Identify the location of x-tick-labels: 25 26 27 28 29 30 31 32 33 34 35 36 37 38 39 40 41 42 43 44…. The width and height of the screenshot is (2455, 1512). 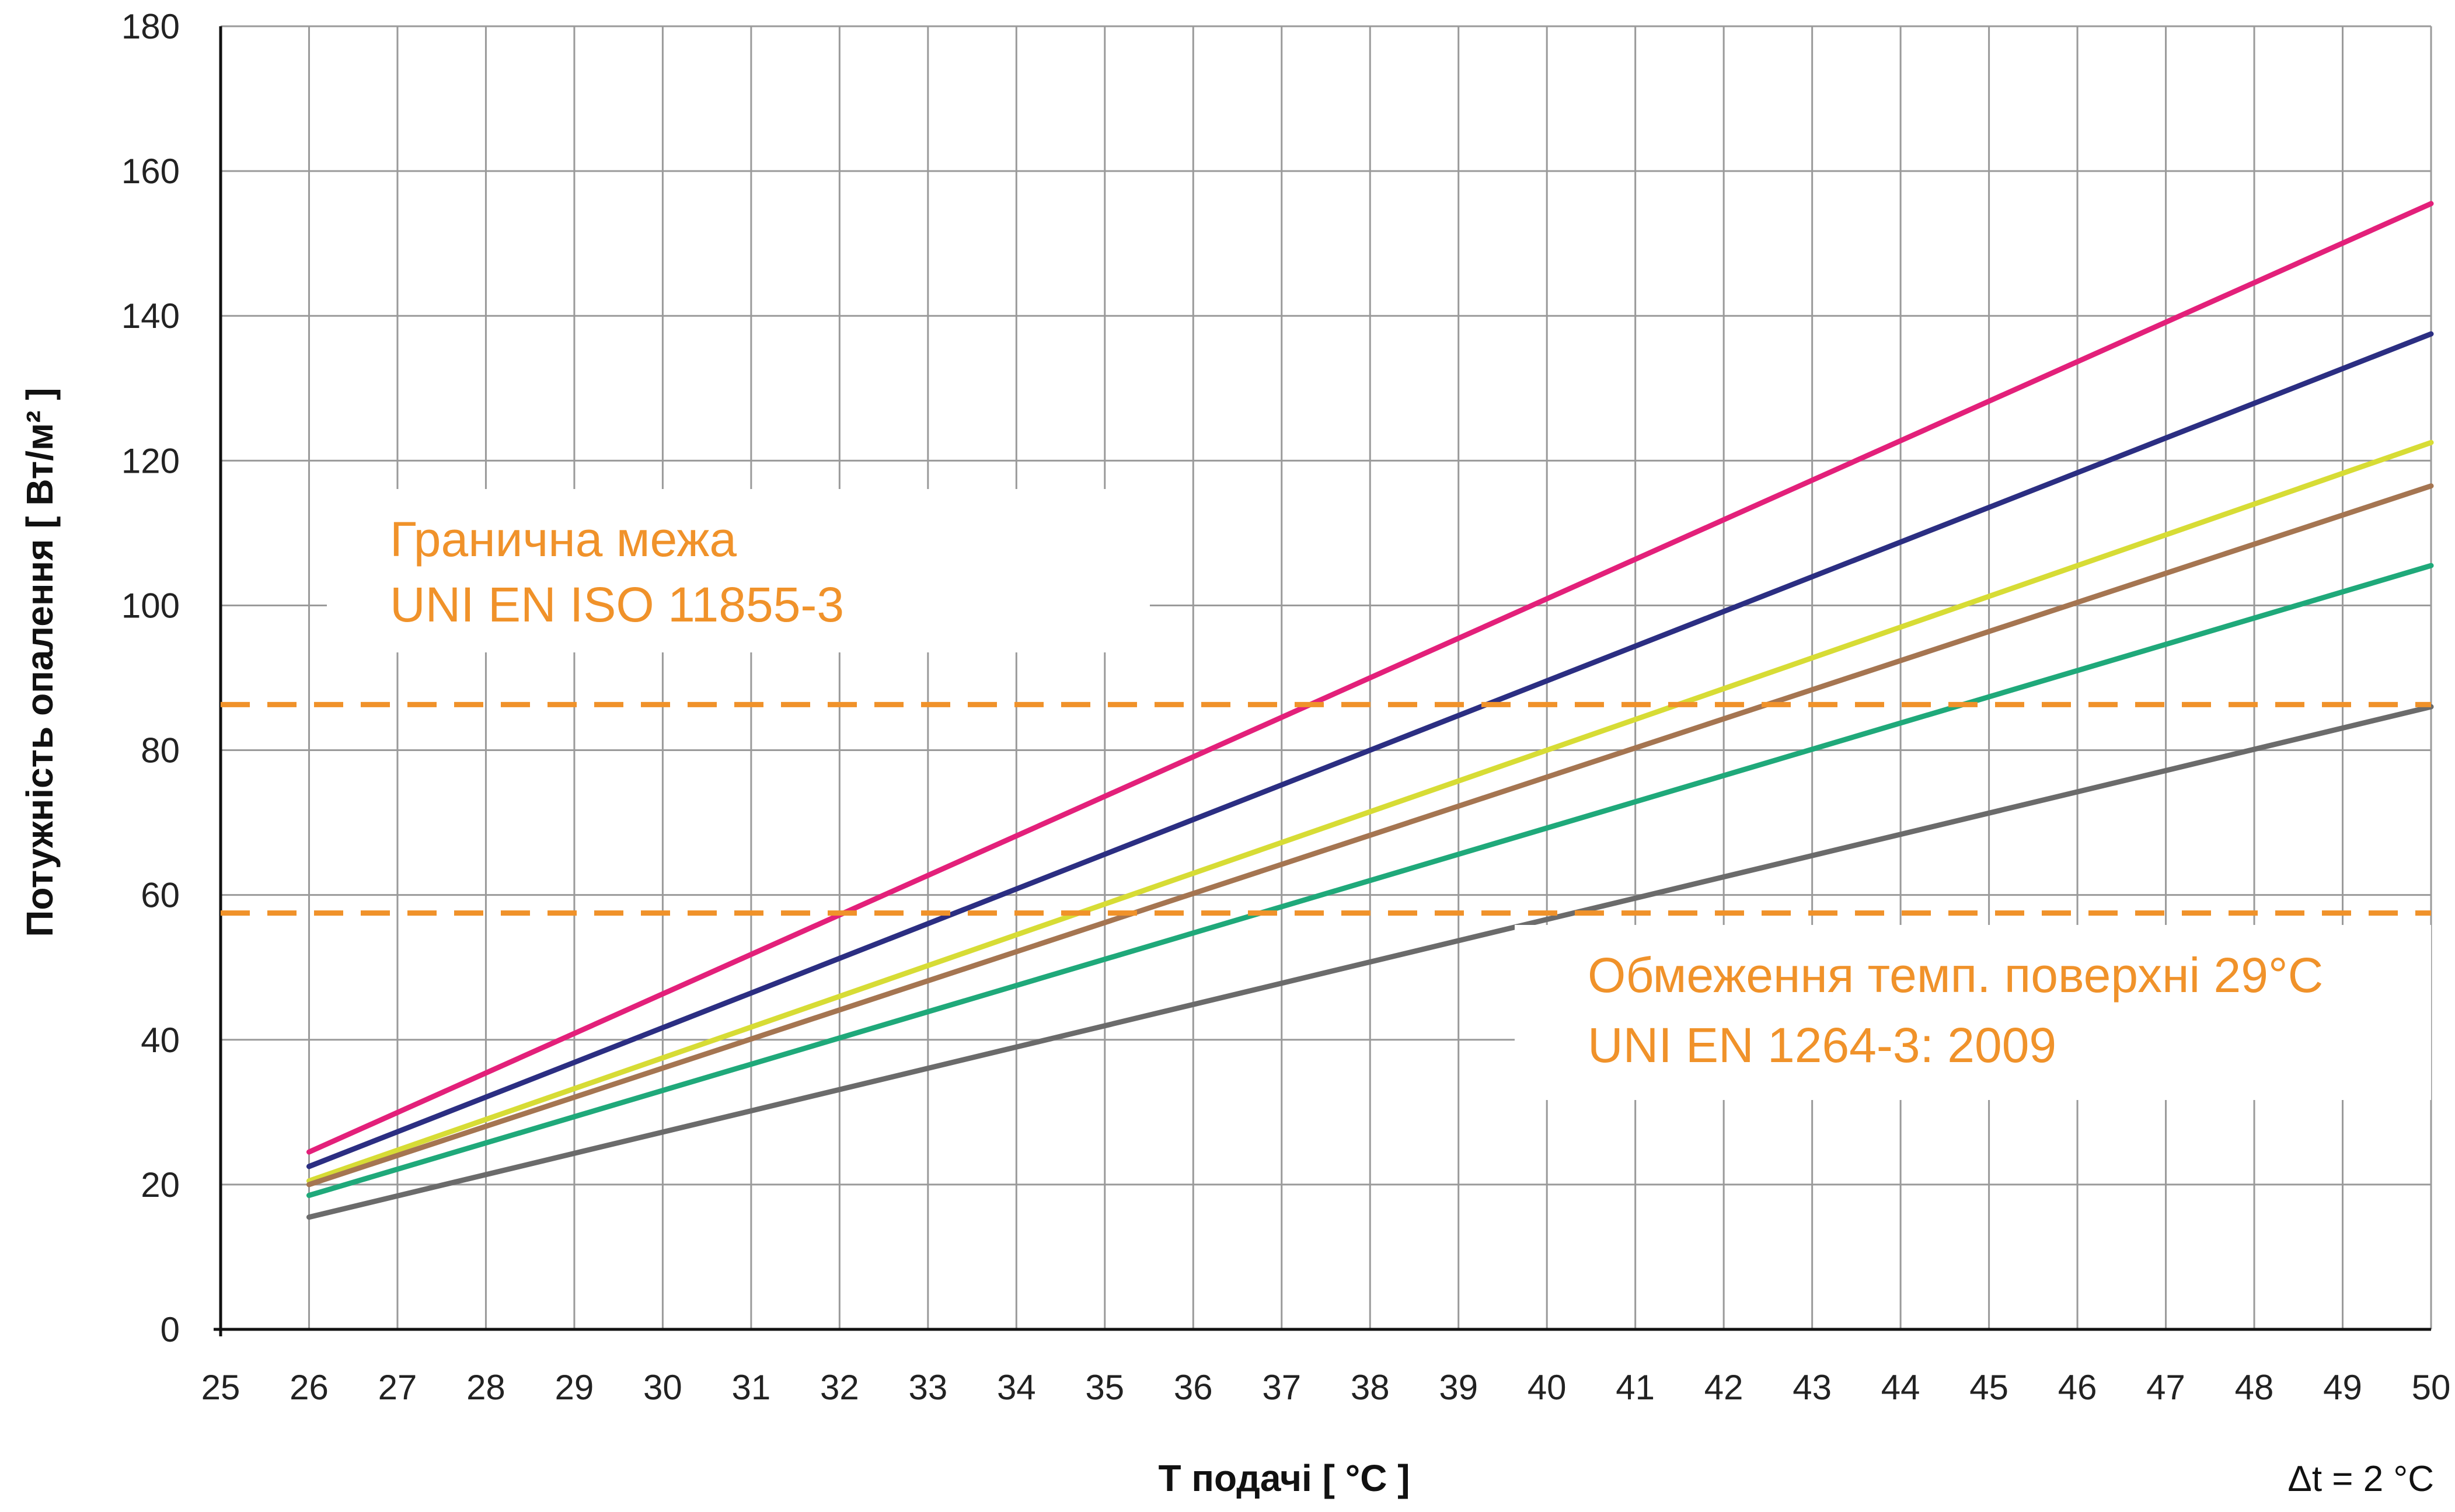
(1326, 1388).